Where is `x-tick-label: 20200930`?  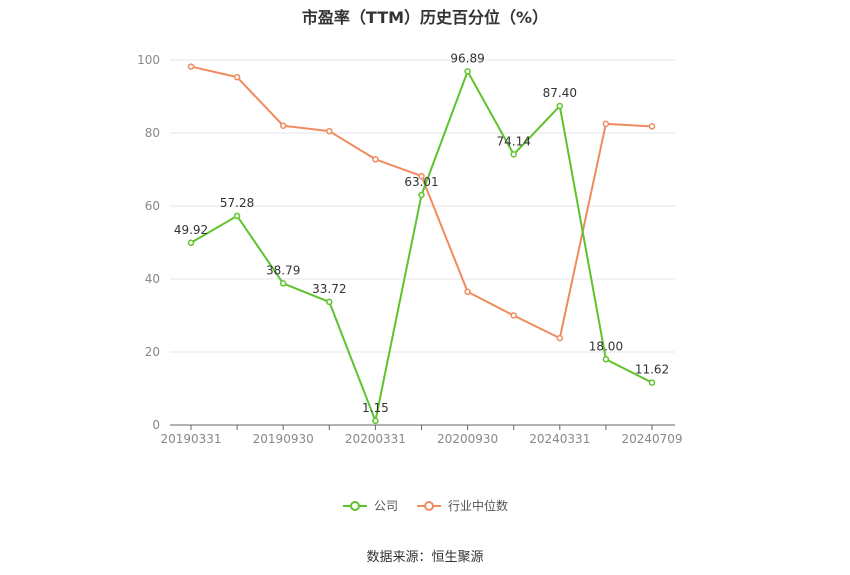 x-tick-label: 20200930 is located at coordinates (467, 439).